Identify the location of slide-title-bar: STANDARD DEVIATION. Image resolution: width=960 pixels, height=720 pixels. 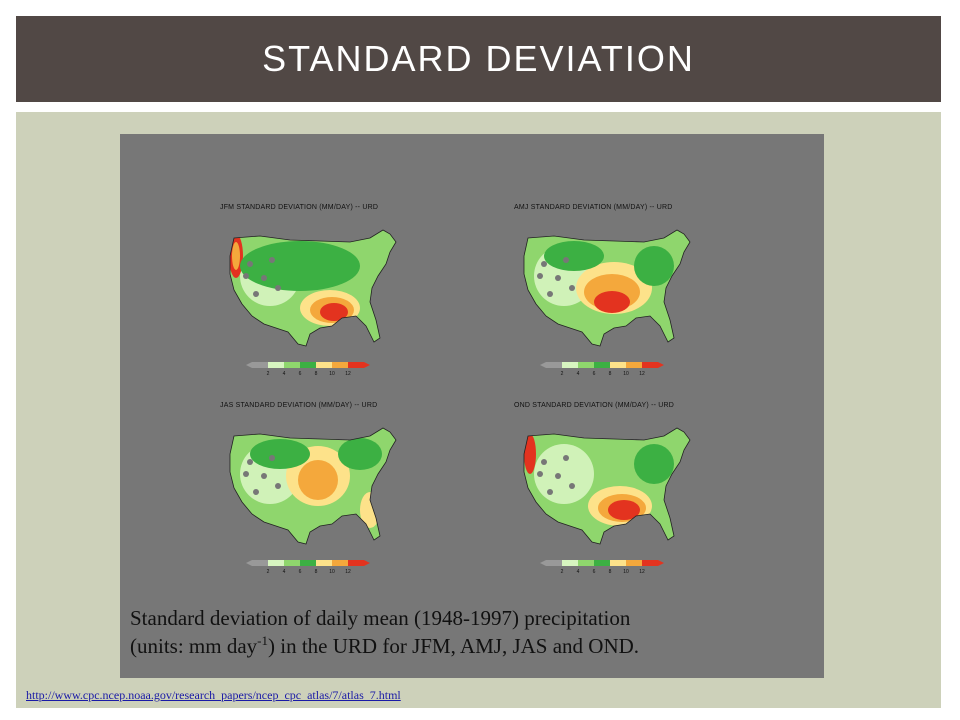
(478, 59).